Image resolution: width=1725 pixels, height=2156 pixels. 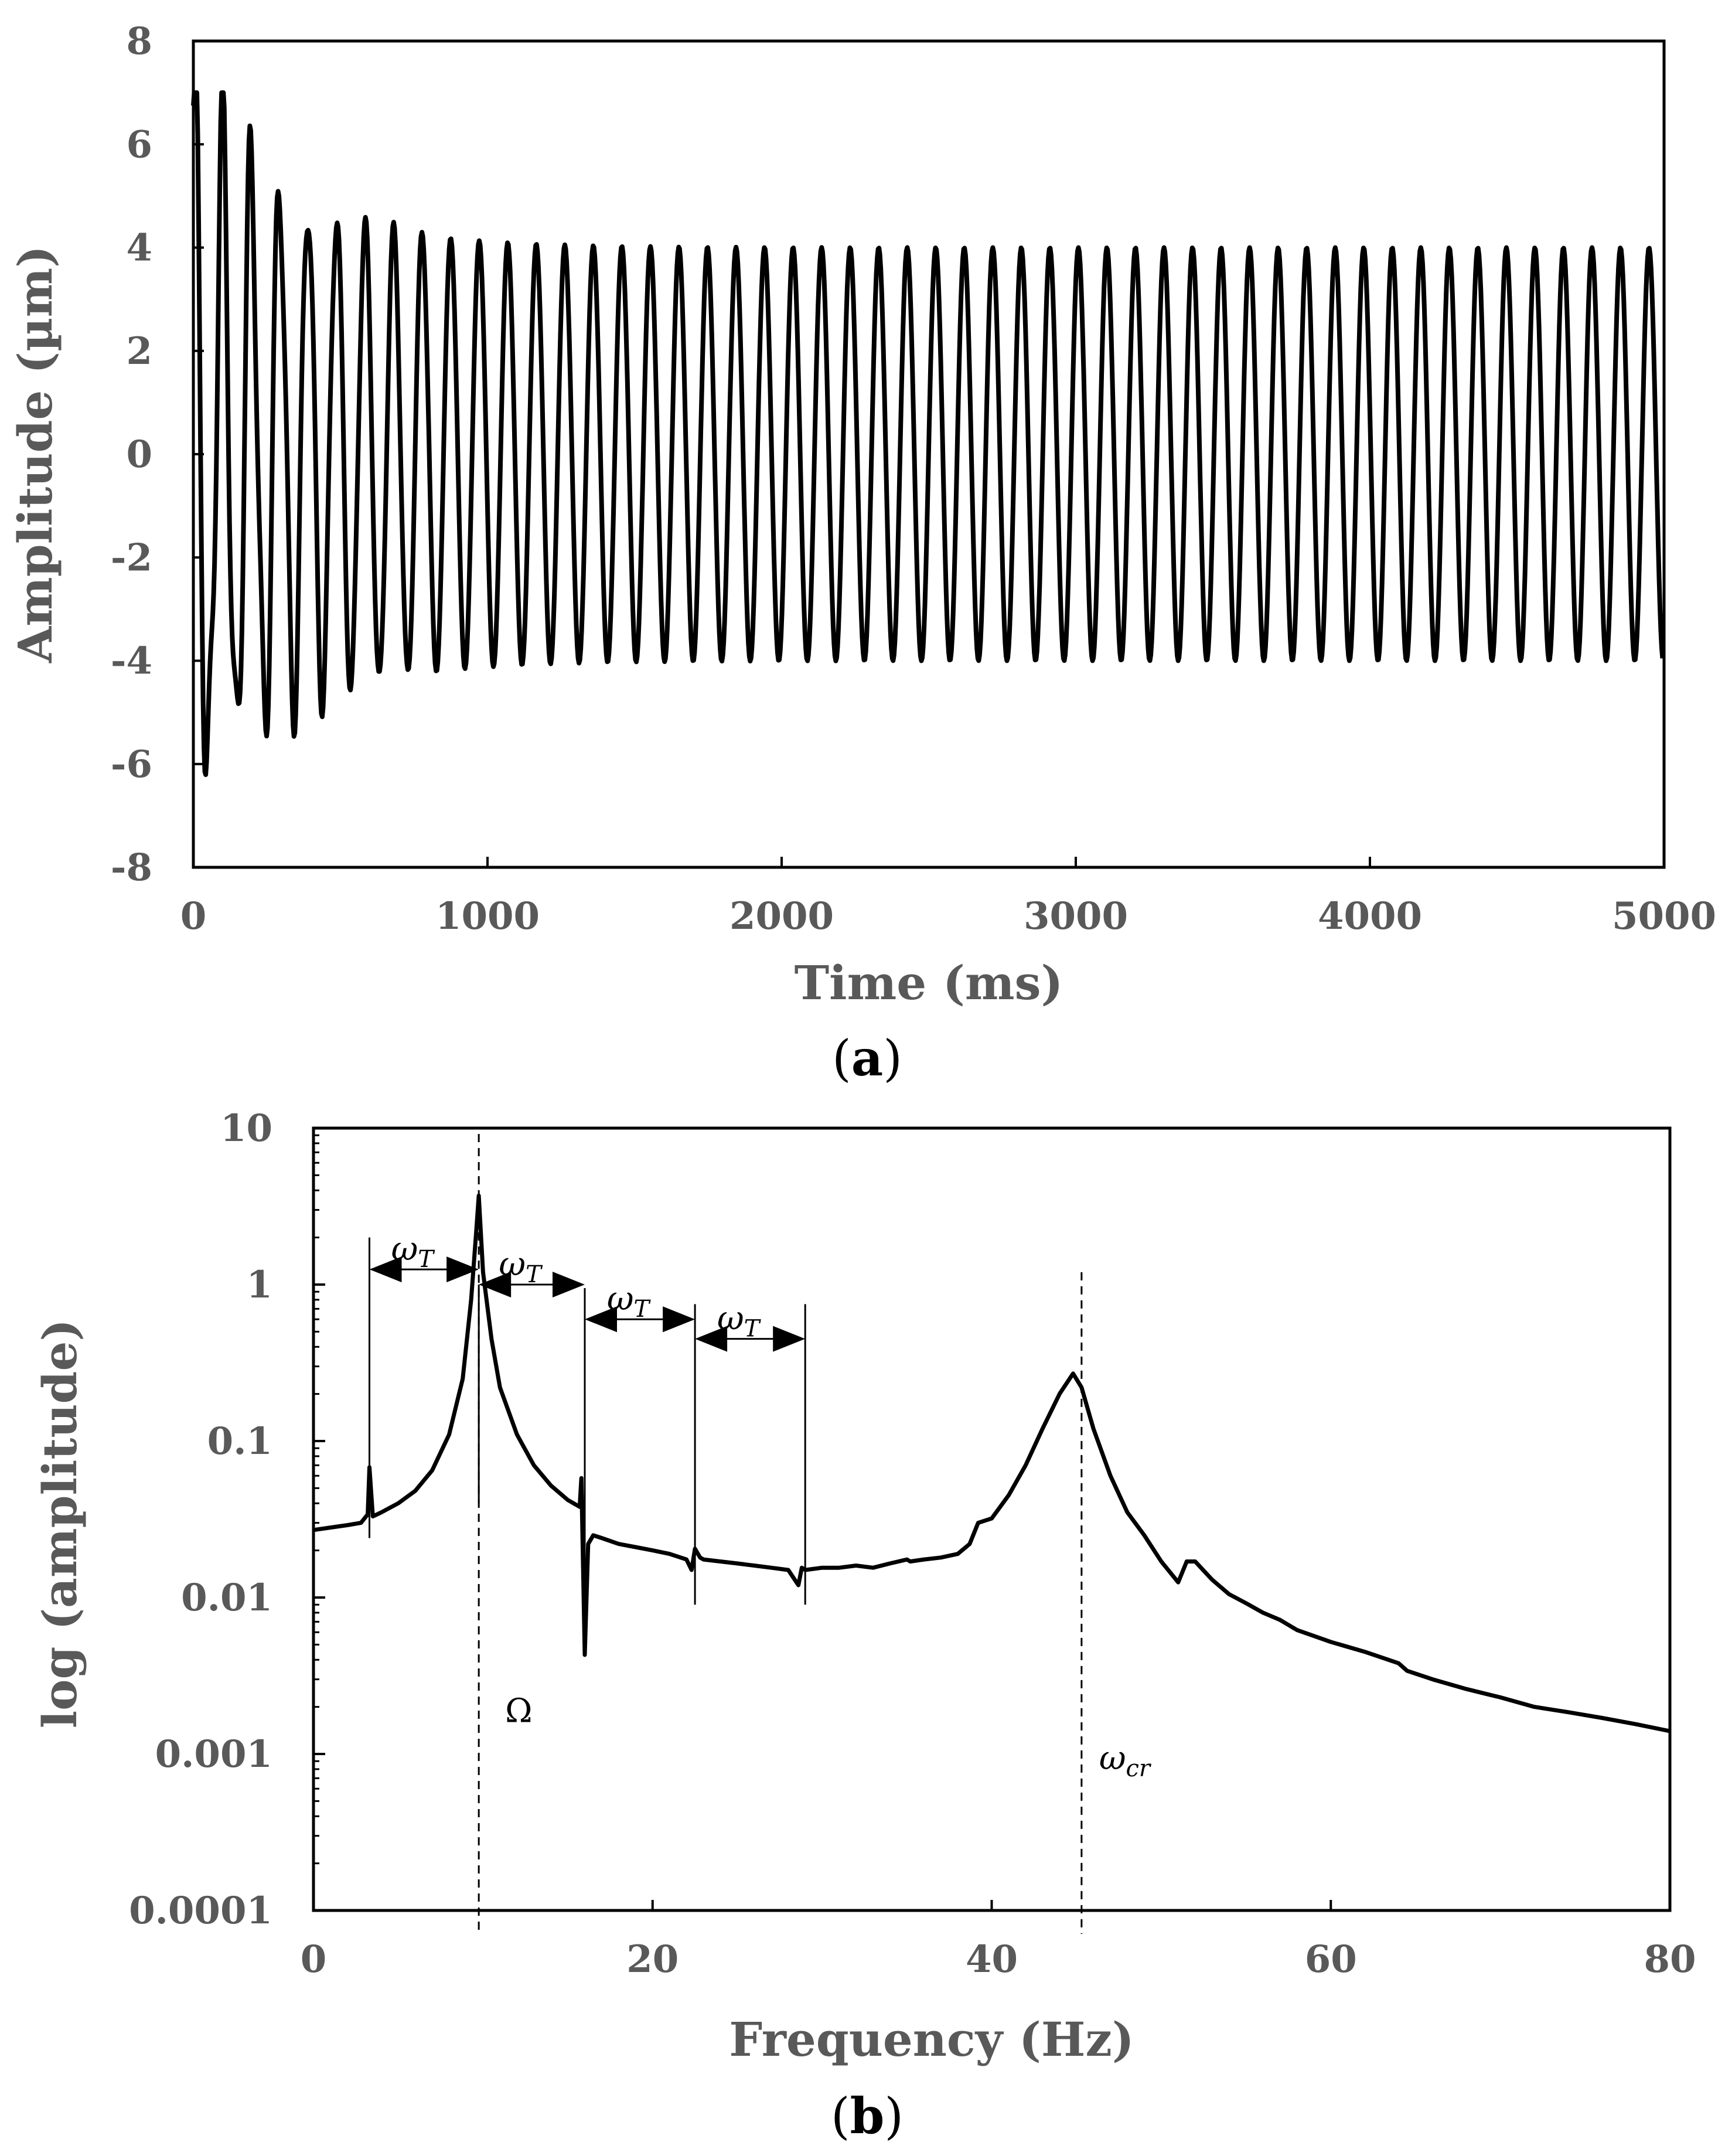 I want to click on chart-b-y-tick-label: 10, so click(x=246, y=1128).